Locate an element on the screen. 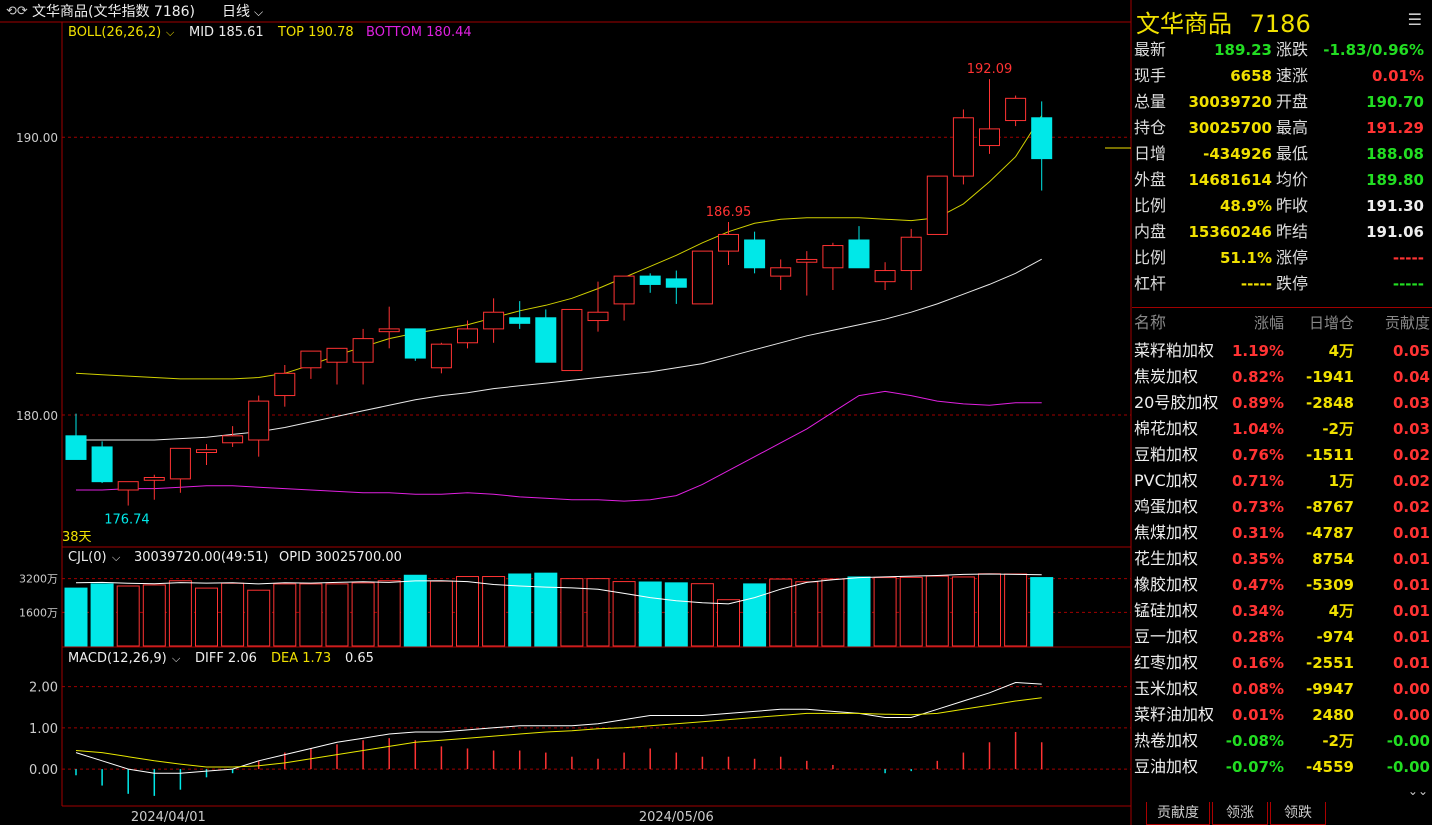 Image resolution: width=1432 pixels, height=825 pixels. contribution-row: 玉米加权 0.08% -9947 0.00 is located at coordinates (1282, 689).